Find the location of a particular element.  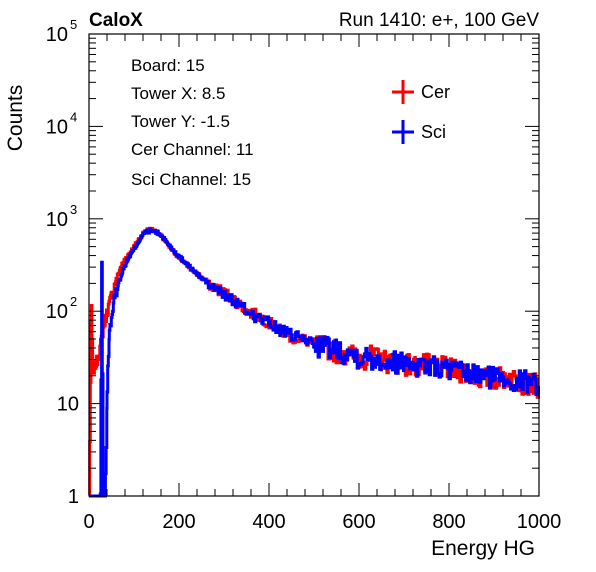

info-cer-channel: Cer Channel: 11 is located at coordinates (192, 149).